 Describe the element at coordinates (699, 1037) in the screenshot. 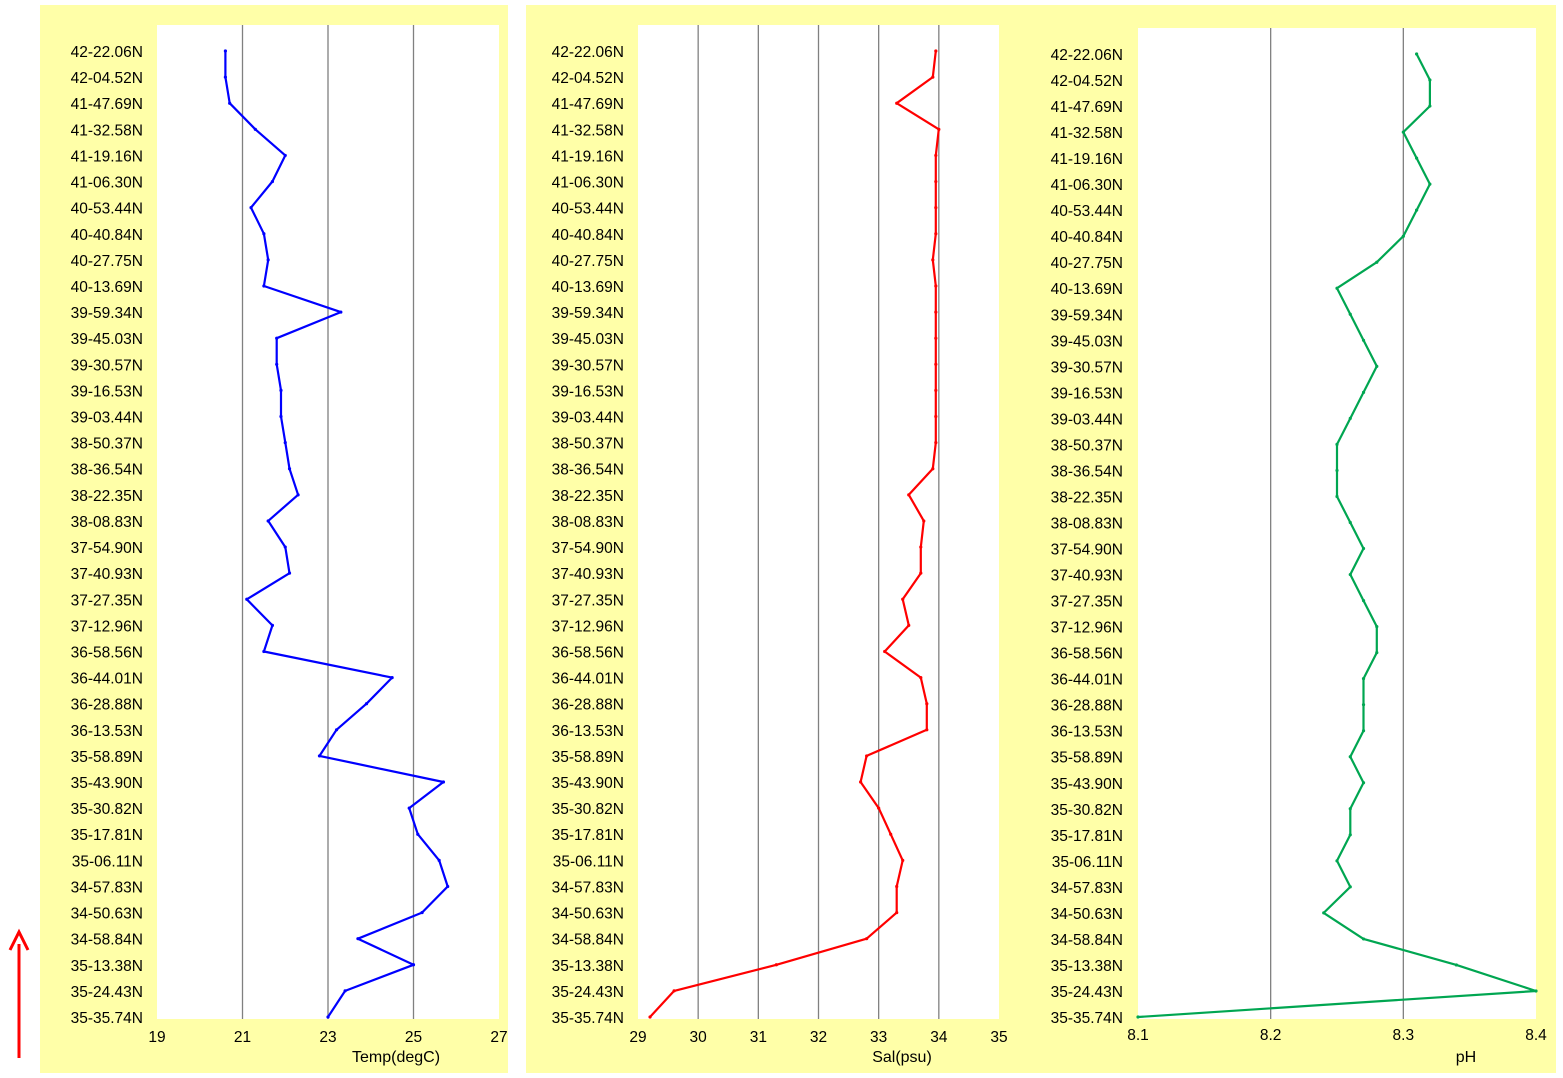

I see `x-tick-label: 30` at that location.